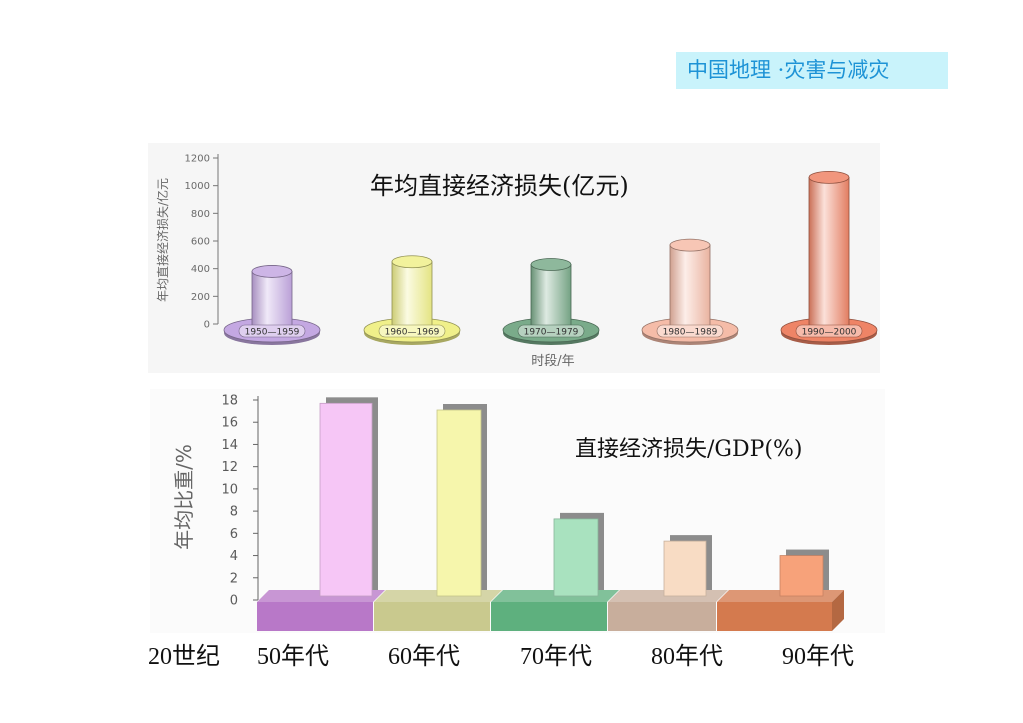  I want to click on slide-header: 中国地理 ·灾害与减灾, so click(812, 70).